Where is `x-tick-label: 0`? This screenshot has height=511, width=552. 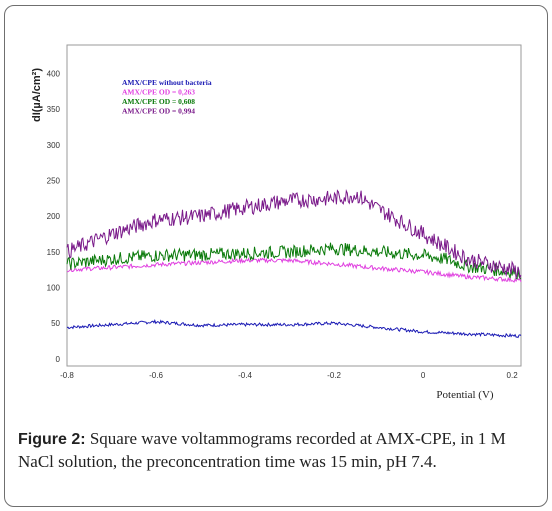
x-tick-label: 0 is located at coordinates (423, 375).